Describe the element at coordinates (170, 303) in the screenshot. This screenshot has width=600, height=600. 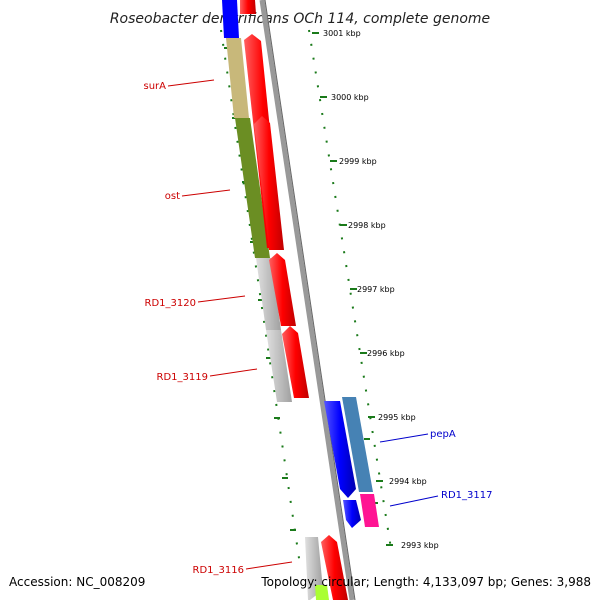
I see `gene-label-RD1_3120: RD1_3120` at that location.